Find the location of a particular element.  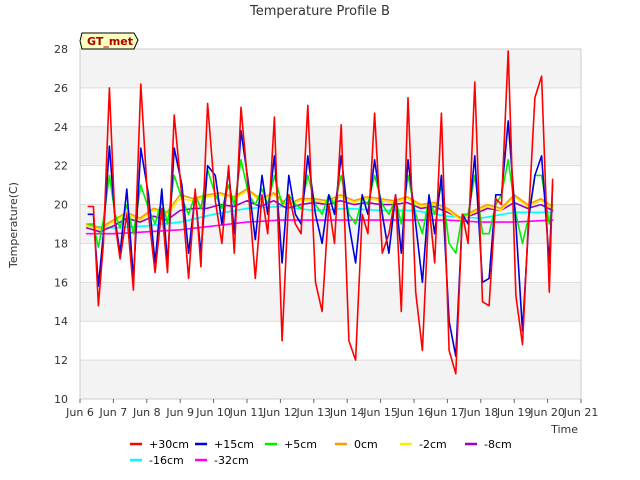

y-tick-label: 16 is located at coordinates (61, 282).